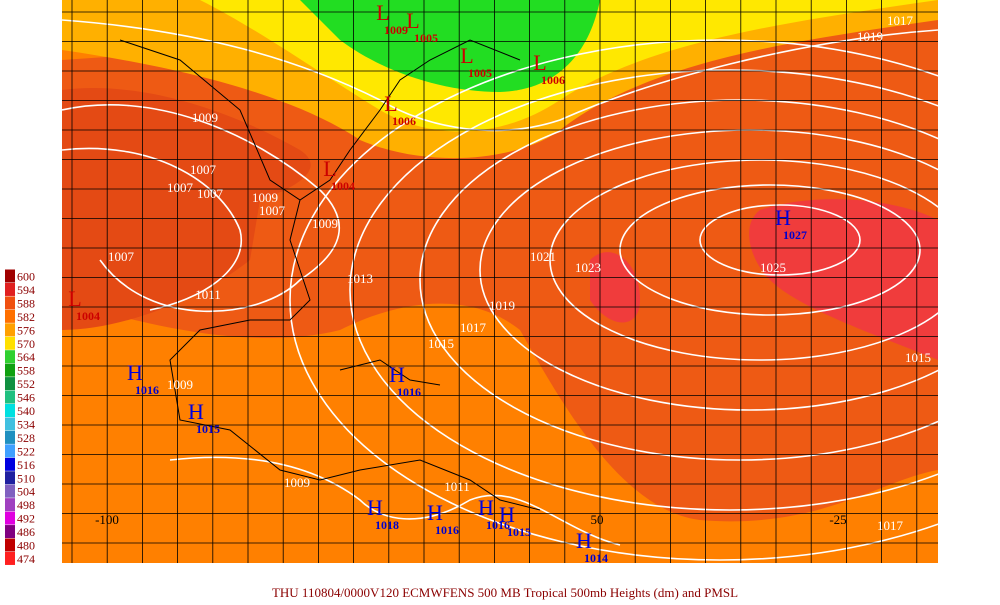  Describe the element at coordinates (26, 371) in the screenshot. I see `legend-label: 558` at that location.